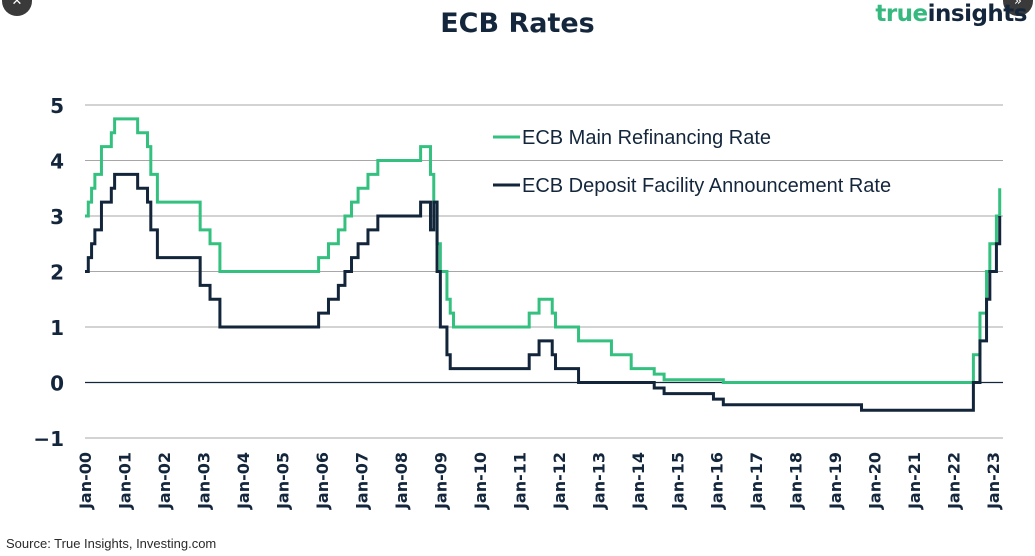  I want to click on x-tick-label: Jan-07, so click(361, 481).